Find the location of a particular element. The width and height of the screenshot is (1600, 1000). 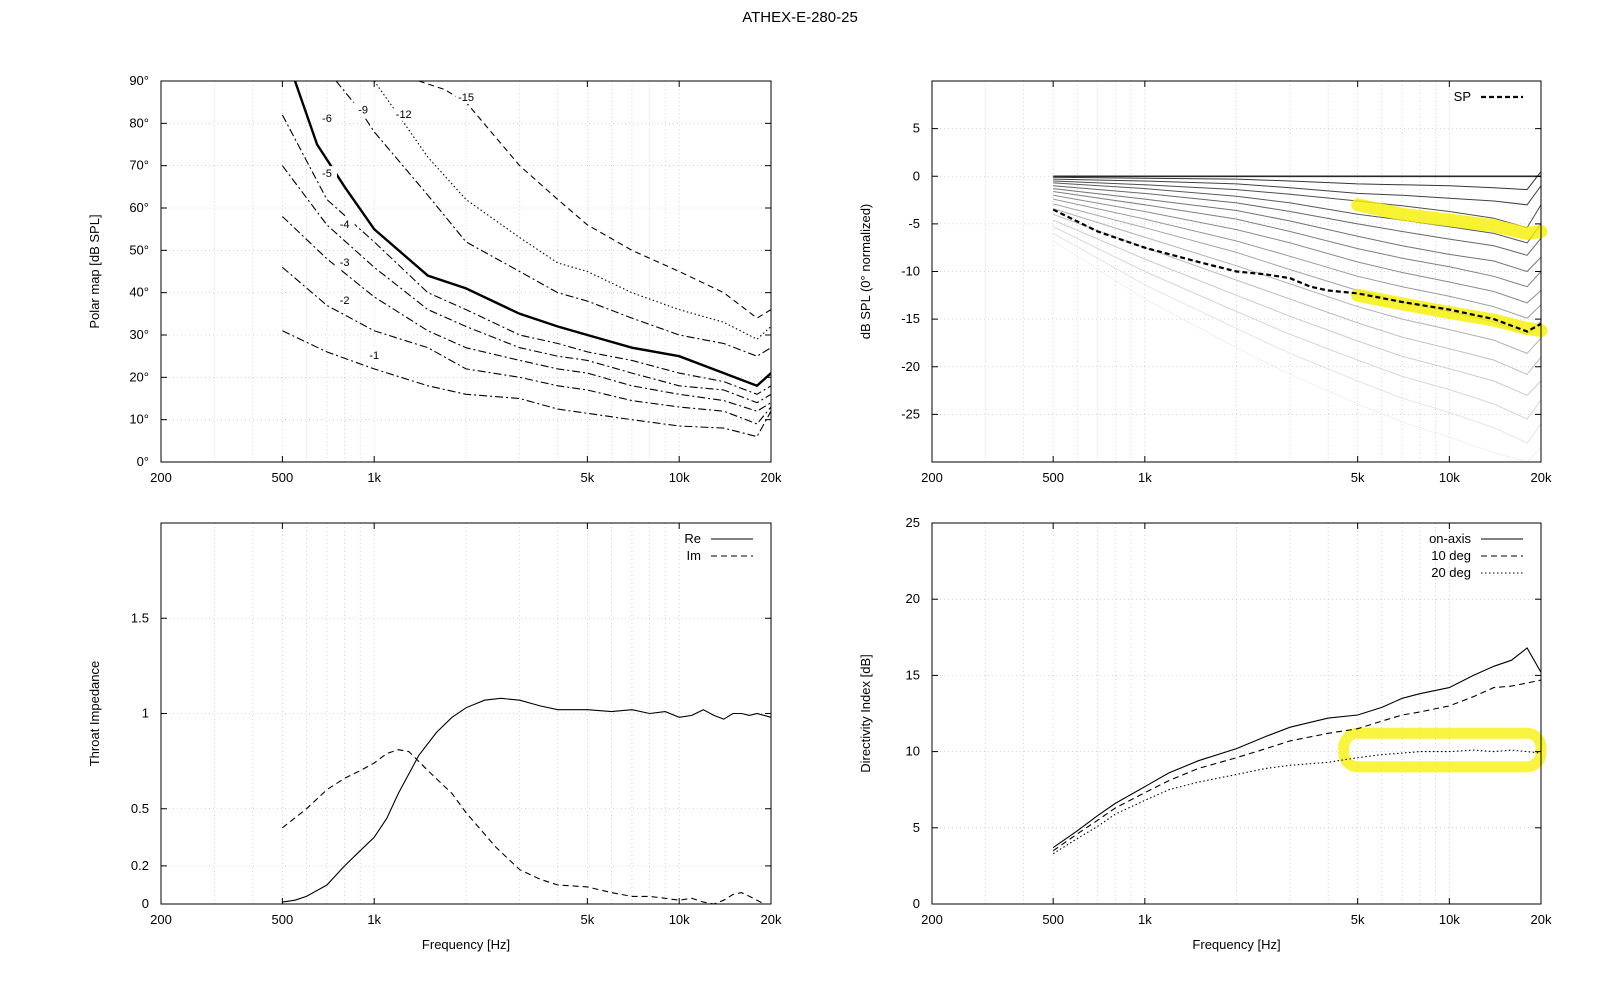

y-tick-label: 0° is located at coordinates (143, 461).